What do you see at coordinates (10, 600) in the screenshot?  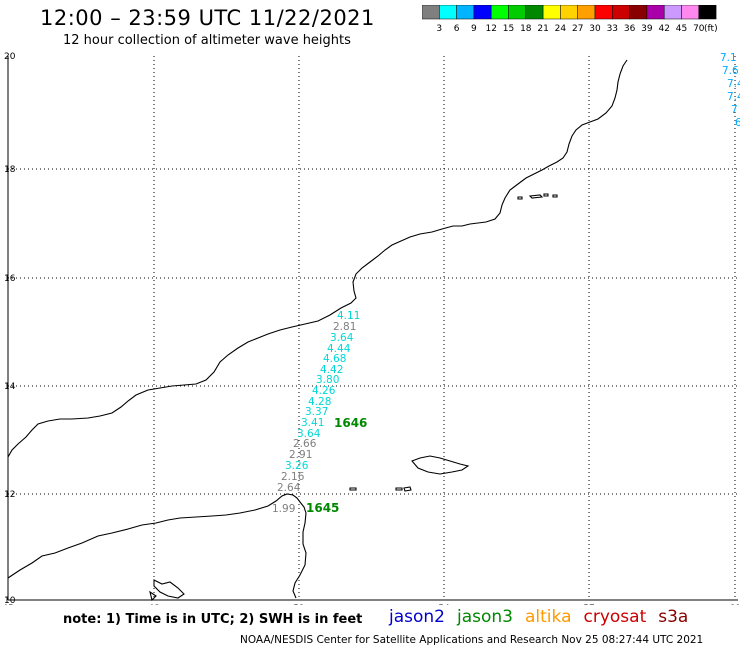 I see `lat-tick-label: 10` at bounding box center [10, 600].